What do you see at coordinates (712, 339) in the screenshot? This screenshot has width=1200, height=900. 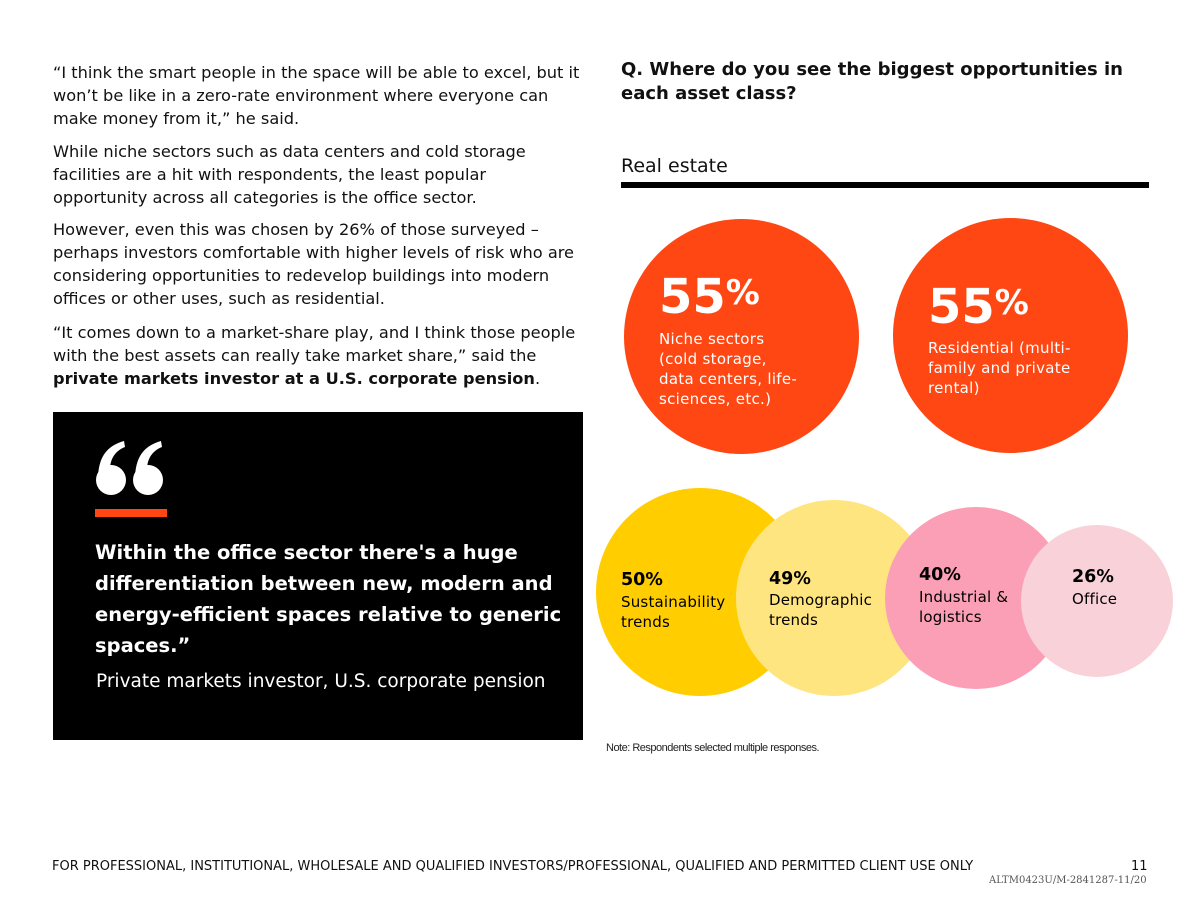 I see `label-line: Niche sectors` at bounding box center [712, 339].